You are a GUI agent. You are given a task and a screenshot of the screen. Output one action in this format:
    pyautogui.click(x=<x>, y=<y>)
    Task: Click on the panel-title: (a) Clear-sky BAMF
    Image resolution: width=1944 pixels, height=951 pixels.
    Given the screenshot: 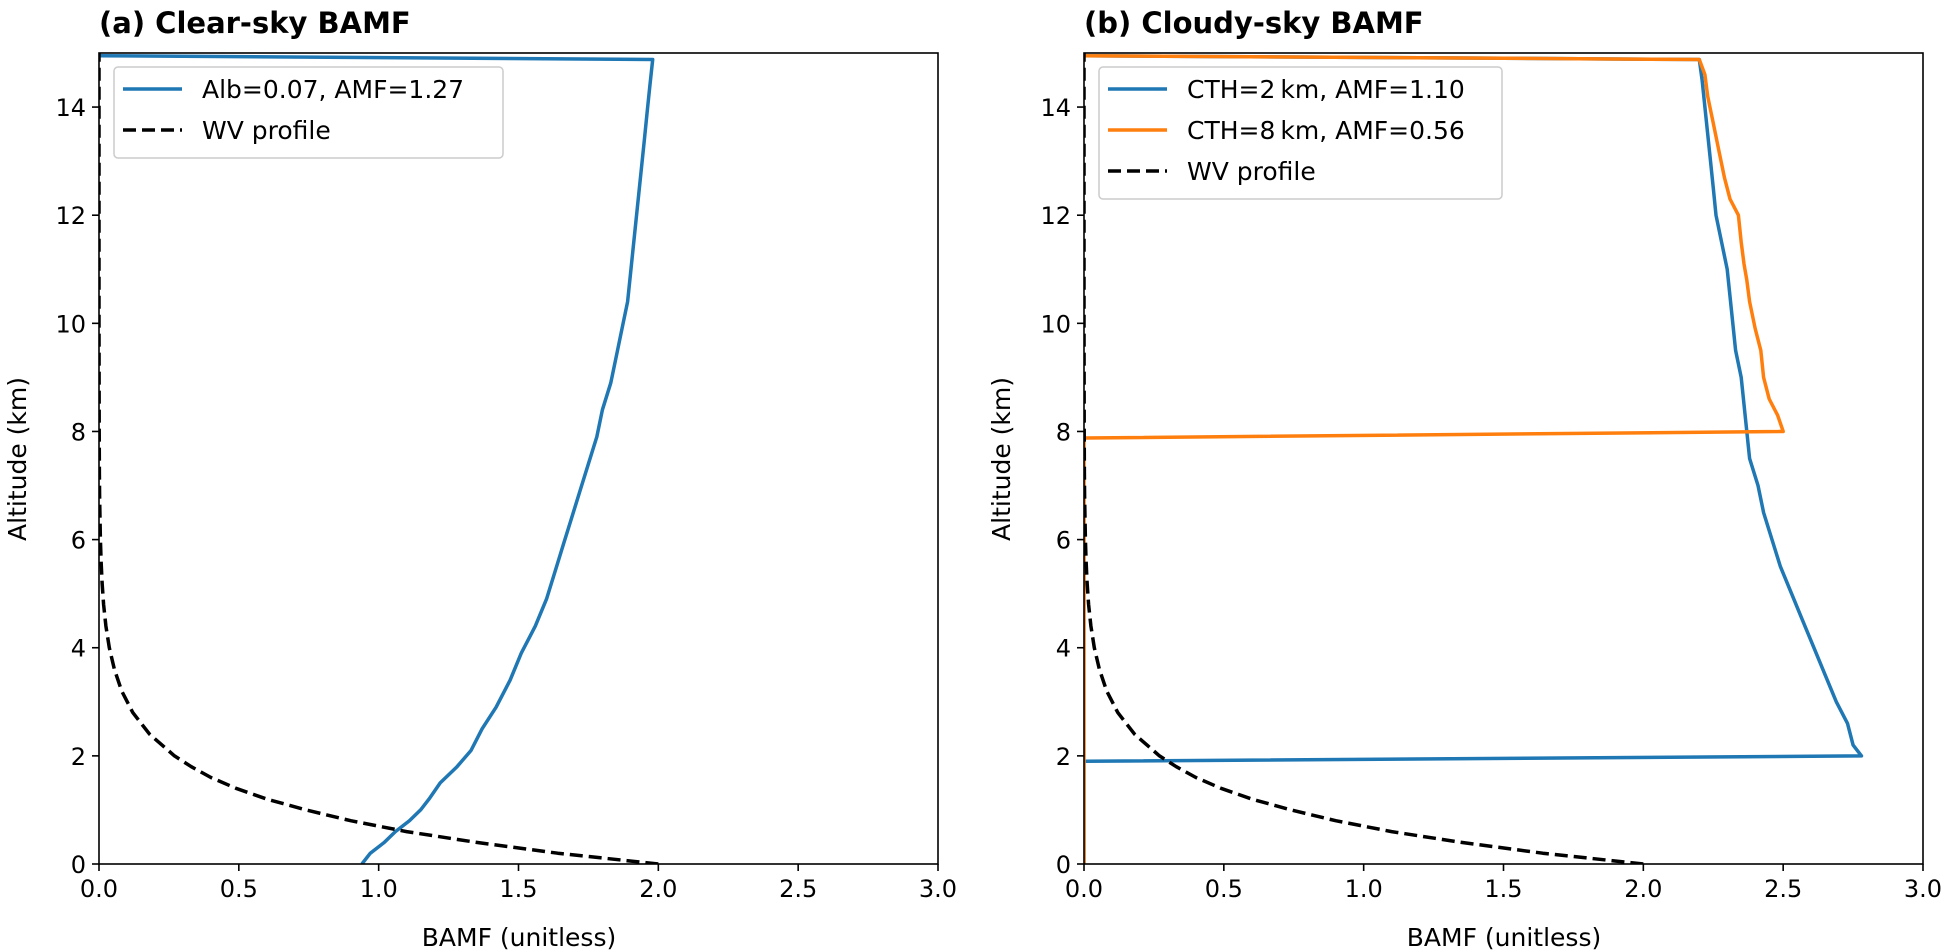 What is the action you would take?
    pyautogui.click(x=255, y=23)
    